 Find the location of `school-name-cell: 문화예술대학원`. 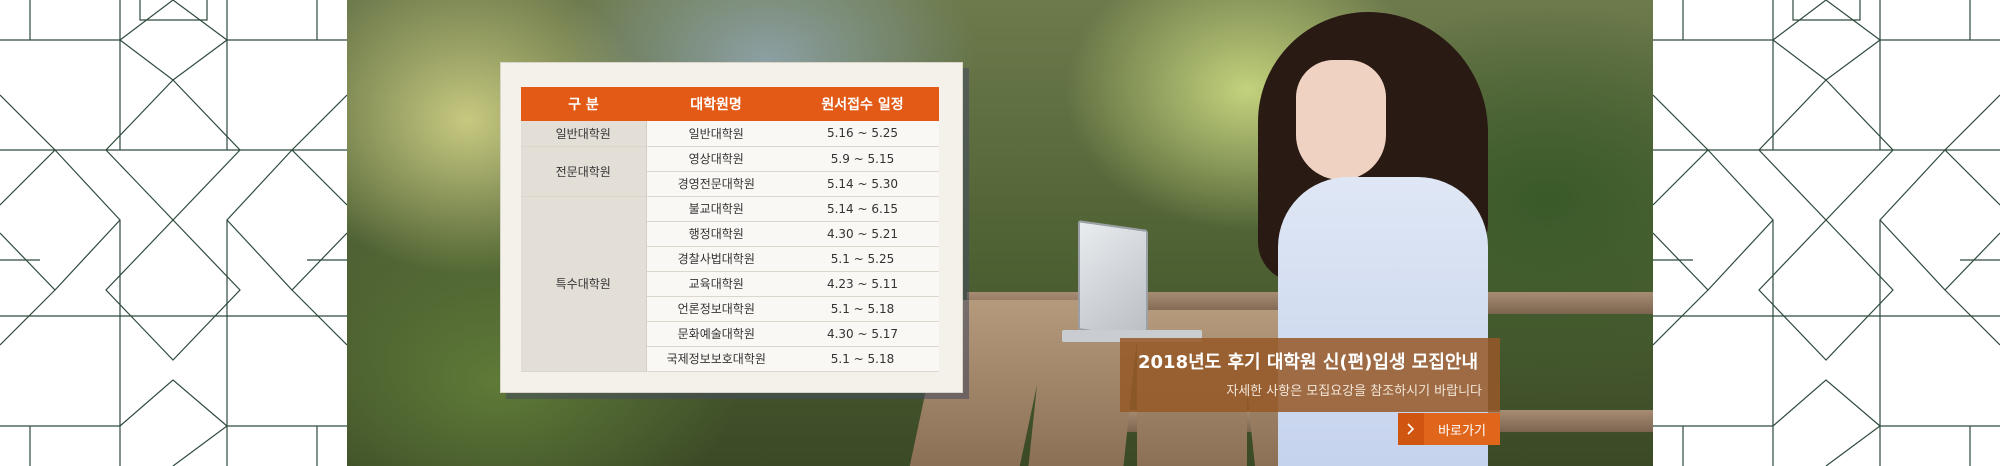

school-name-cell: 문화예술대학원 is located at coordinates (716, 334).